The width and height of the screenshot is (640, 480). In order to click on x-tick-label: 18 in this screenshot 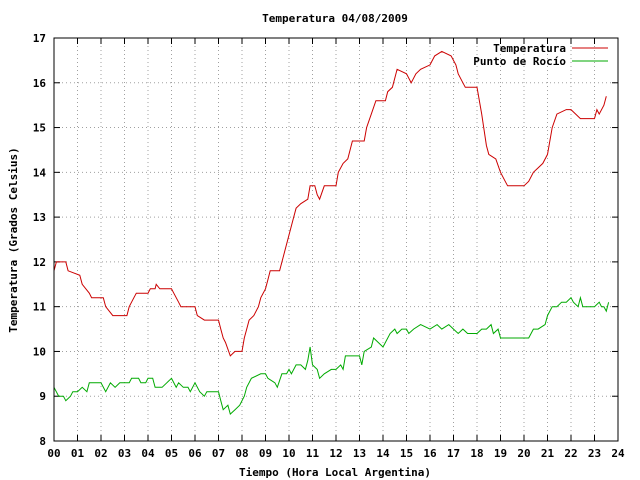, I will do `click(476, 453)`.